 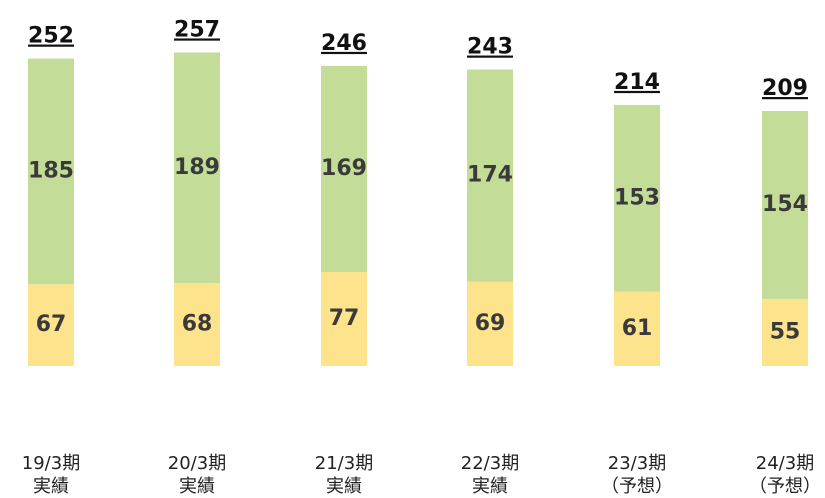 I want to click on total-label: 246, so click(x=344, y=43).